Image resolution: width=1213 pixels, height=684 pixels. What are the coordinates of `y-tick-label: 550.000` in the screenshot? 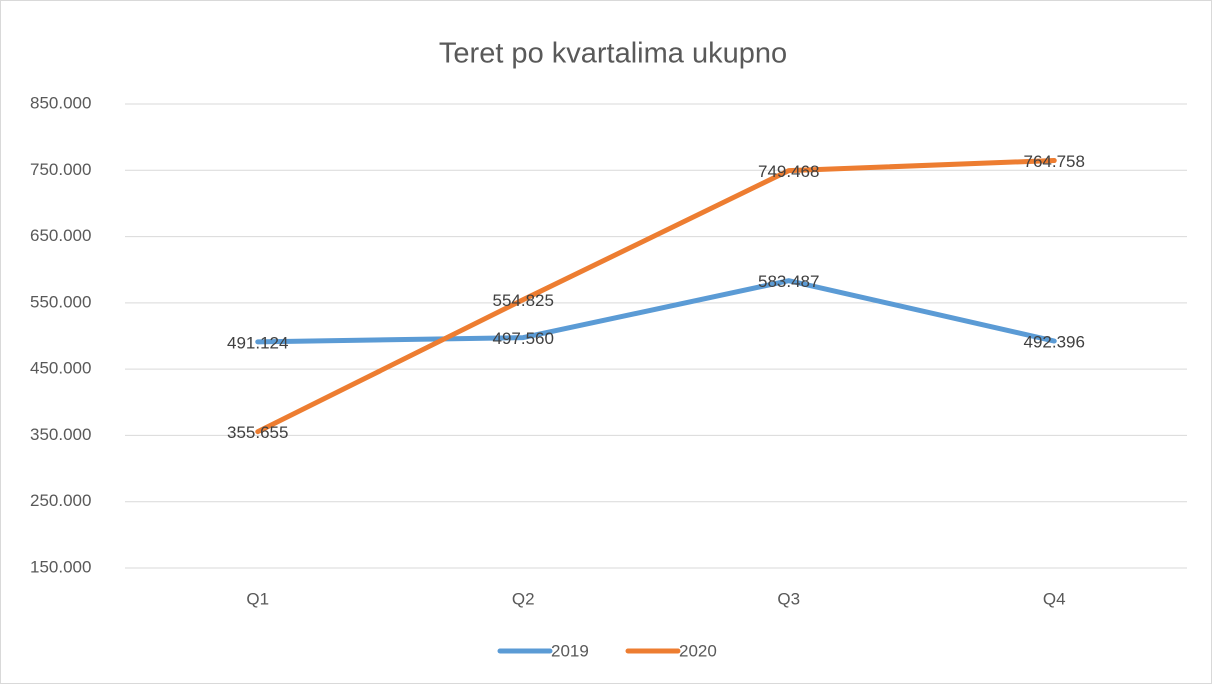 It's located at (60, 301).